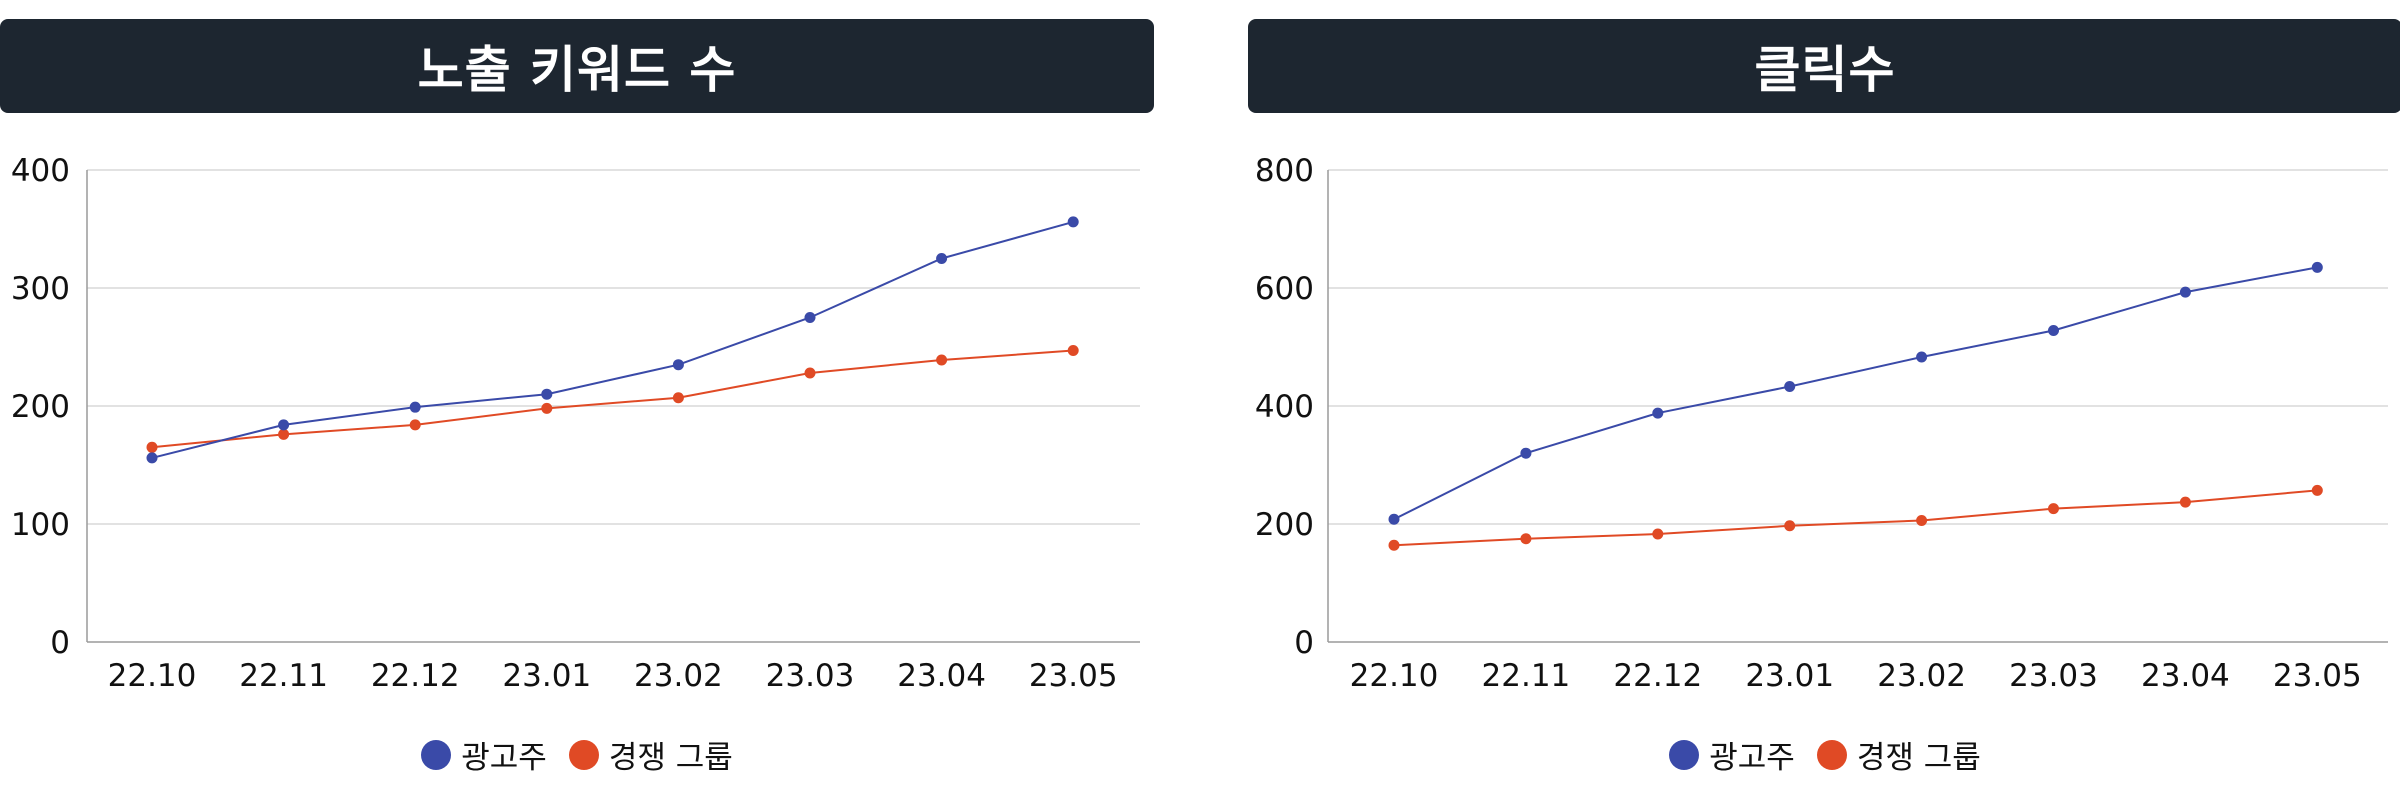 Image resolution: width=2400 pixels, height=800 pixels. Describe the element at coordinates (1824, 66) in the screenshot. I see `chart-title: 클릭수` at that location.